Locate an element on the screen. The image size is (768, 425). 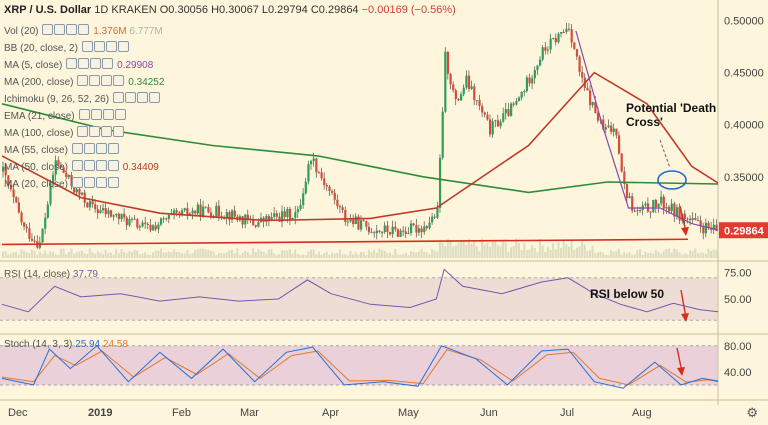
time-axis-tick: Apr is located at coordinates (330, 413).